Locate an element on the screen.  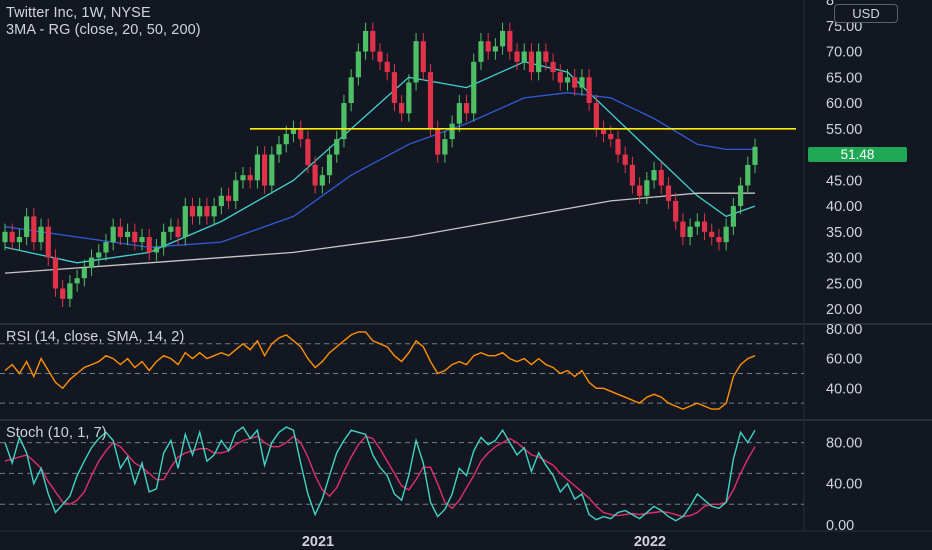
rsi-tick-label: 60.00 is located at coordinates (844, 360).